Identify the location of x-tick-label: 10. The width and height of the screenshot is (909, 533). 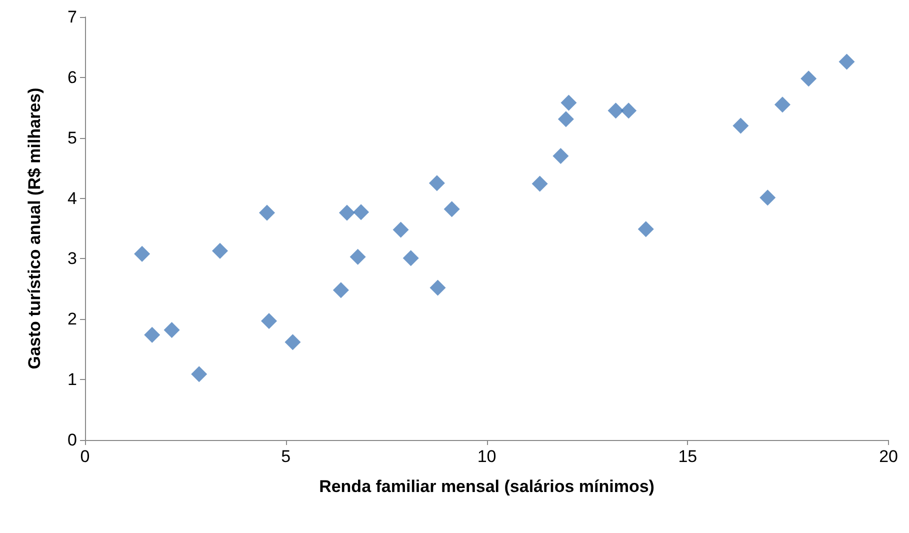
(486, 456).